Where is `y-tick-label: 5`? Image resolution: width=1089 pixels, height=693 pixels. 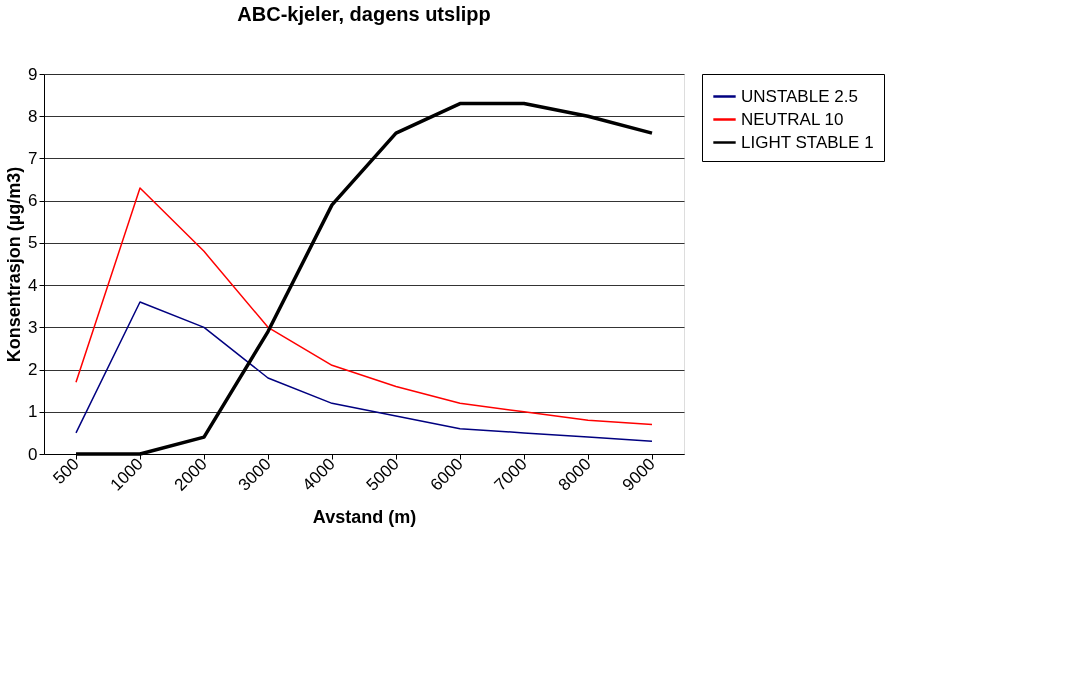
y-tick-label: 5 is located at coordinates (33, 243).